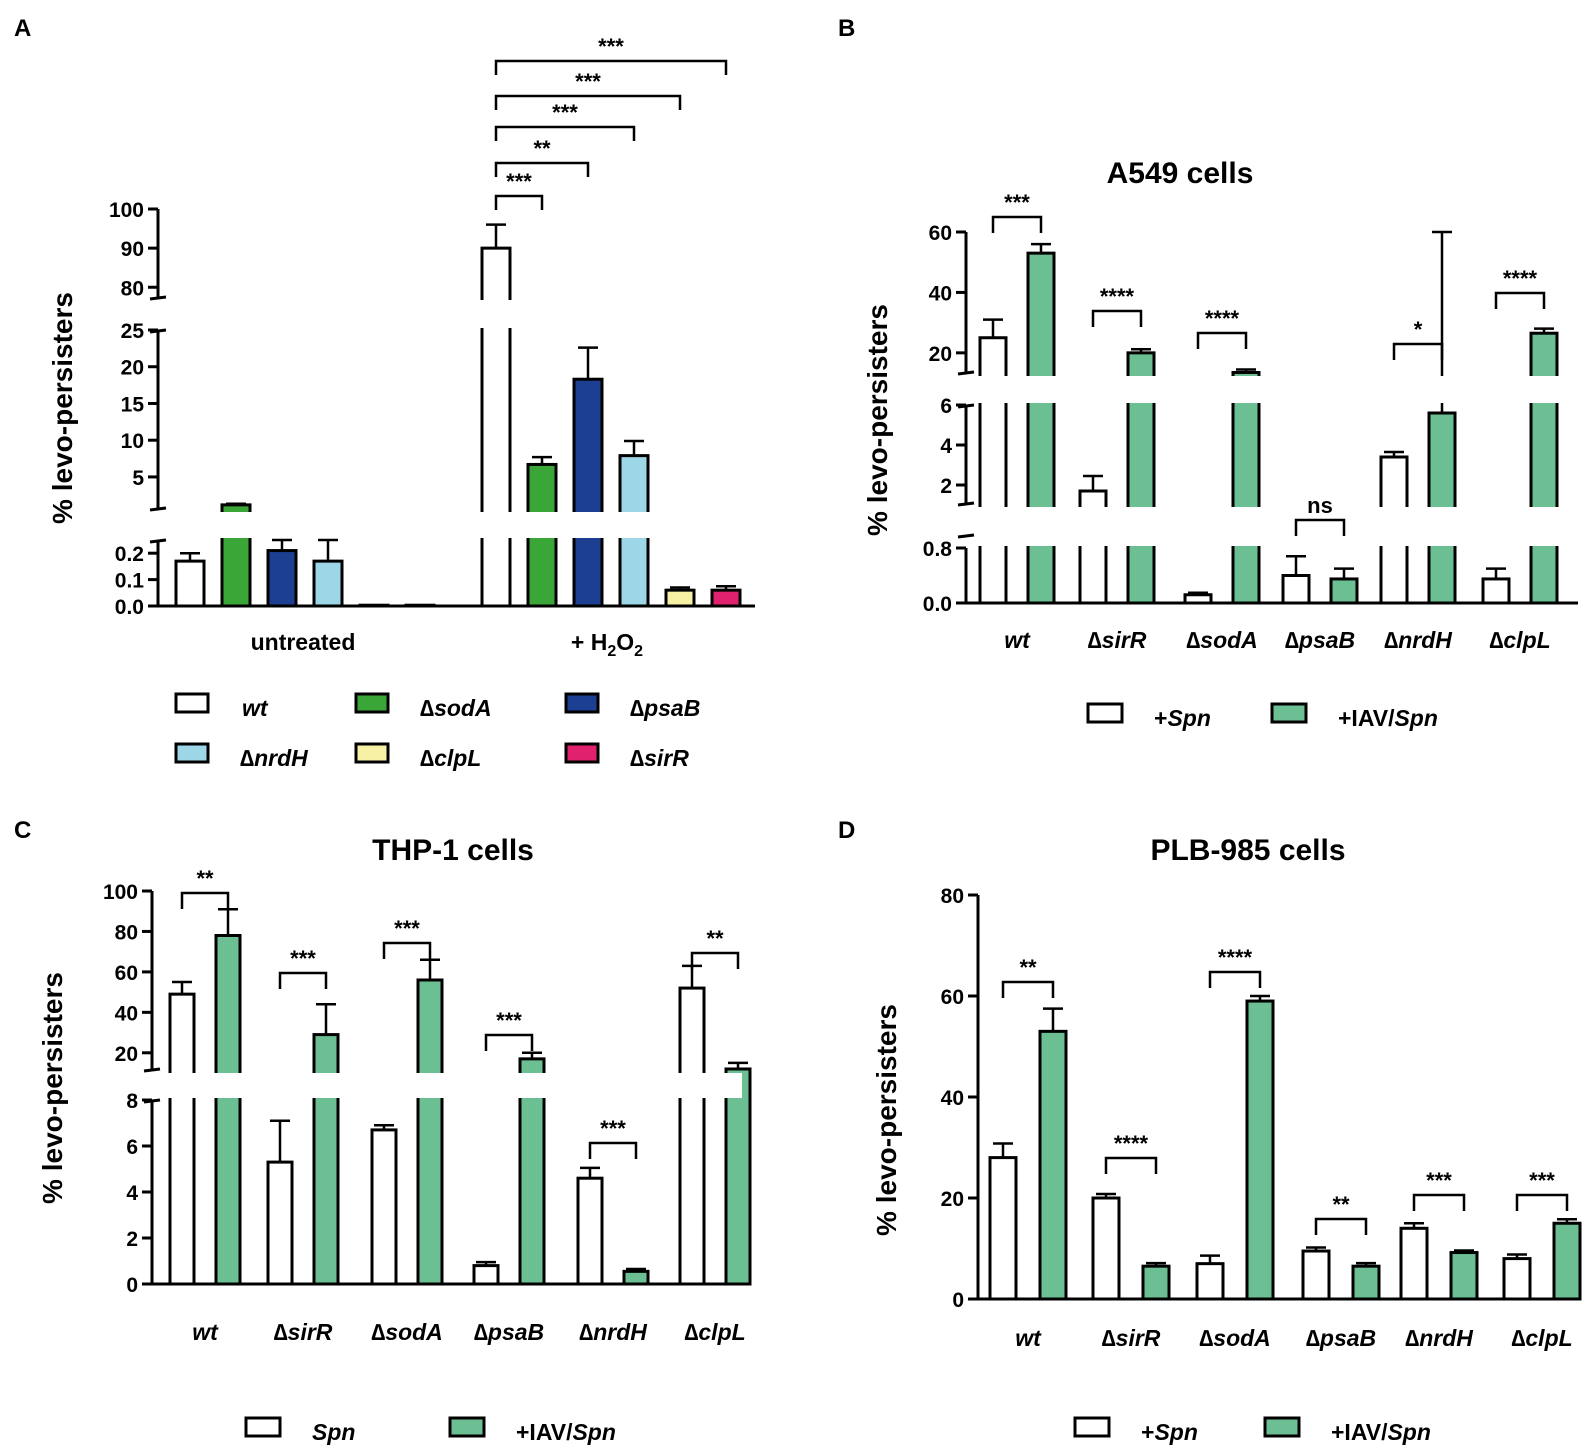 This screenshot has height=1454, width=1595. What do you see at coordinates (1341, 1338) in the screenshot?
I see `x-tick-label-d-psaB: ∆psaB` at bounding box center [1341, 1338].